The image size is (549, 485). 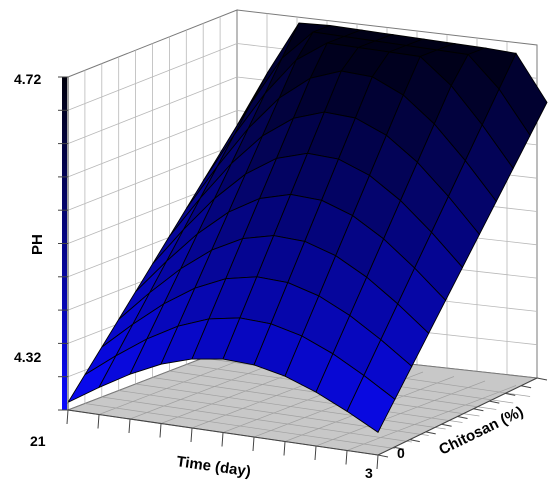 What do you see at coordinates (27, 357) in the screenshot?
I see `z-tick-label-bottom: 4.32` at bounding box center [27, 357].